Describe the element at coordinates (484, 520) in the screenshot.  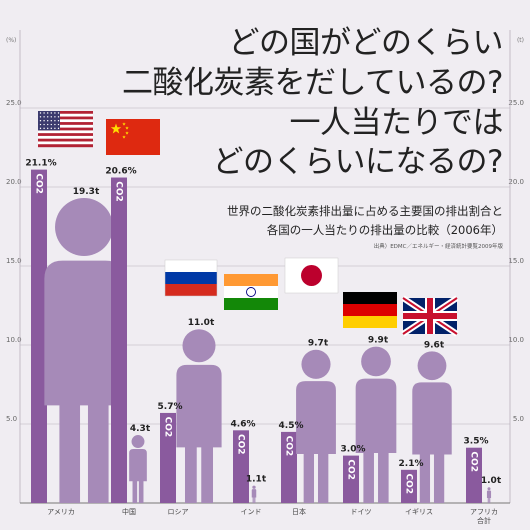
I see `x-tick-label-7-1: 合計` at that location.